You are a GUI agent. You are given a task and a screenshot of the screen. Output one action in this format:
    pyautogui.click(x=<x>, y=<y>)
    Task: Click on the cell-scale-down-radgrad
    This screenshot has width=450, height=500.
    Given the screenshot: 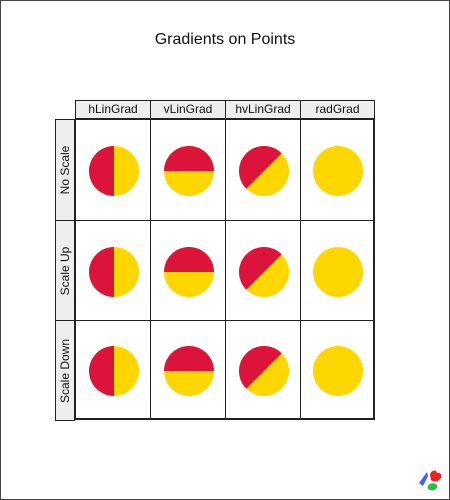 What is the action you would take?
    pyautogui.click(x=337, y=369)
    